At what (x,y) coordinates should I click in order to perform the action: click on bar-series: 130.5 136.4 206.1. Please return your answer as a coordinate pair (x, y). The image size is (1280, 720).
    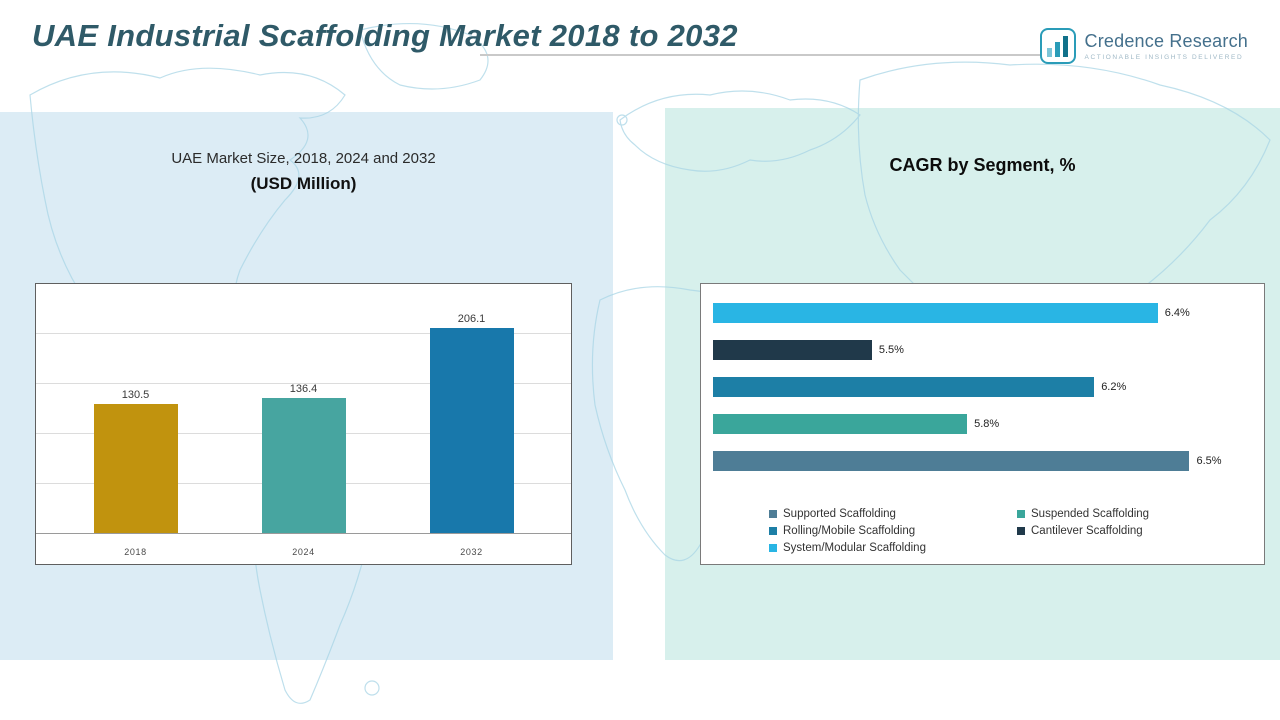
    Looking at the image, I should click on (303, 409).